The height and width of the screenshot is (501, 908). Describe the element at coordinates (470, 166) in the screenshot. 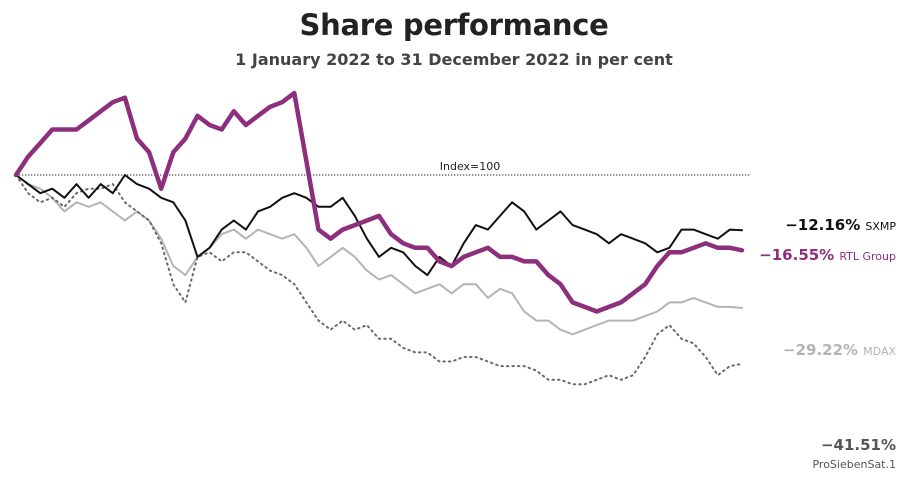

I see `index-100-label: Index=100` at that location.